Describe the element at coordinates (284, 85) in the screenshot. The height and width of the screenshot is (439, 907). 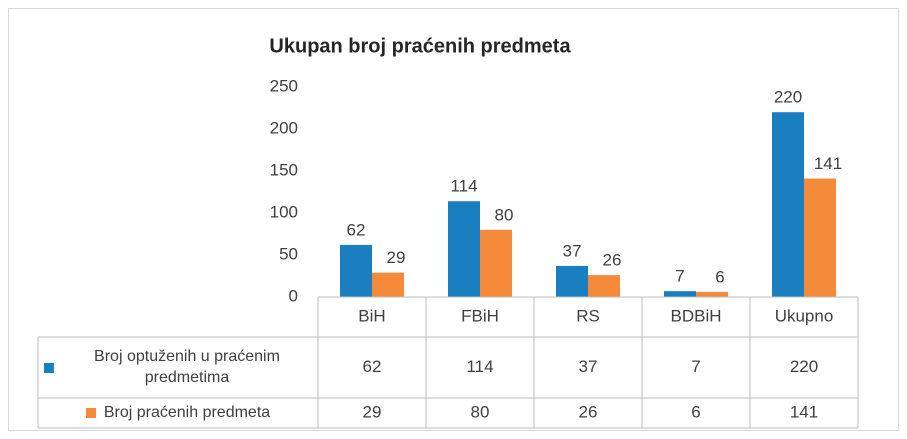
I see `y-tick-label: 250` at that location.